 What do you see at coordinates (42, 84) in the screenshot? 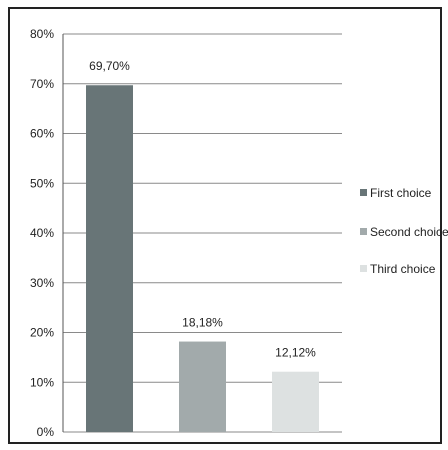
I see `y-tick-label: 70%` at bounding box center [42, 84].